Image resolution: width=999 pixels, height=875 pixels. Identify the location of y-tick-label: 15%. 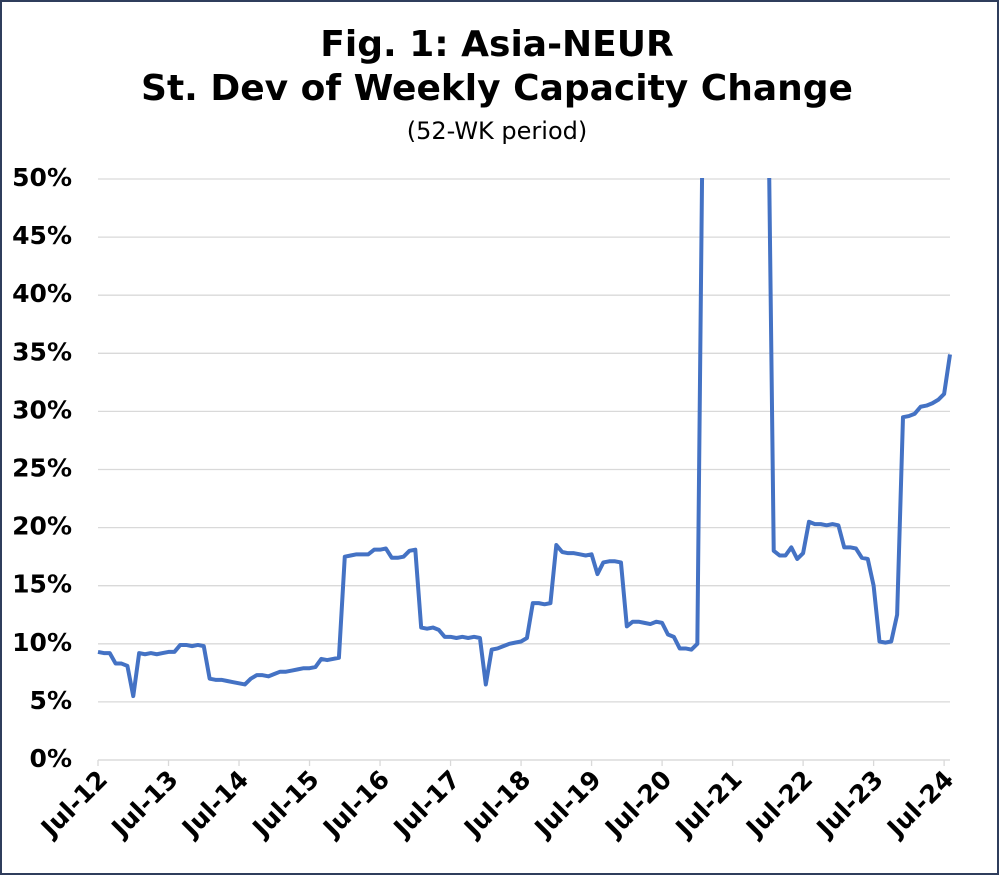
(42, 584).